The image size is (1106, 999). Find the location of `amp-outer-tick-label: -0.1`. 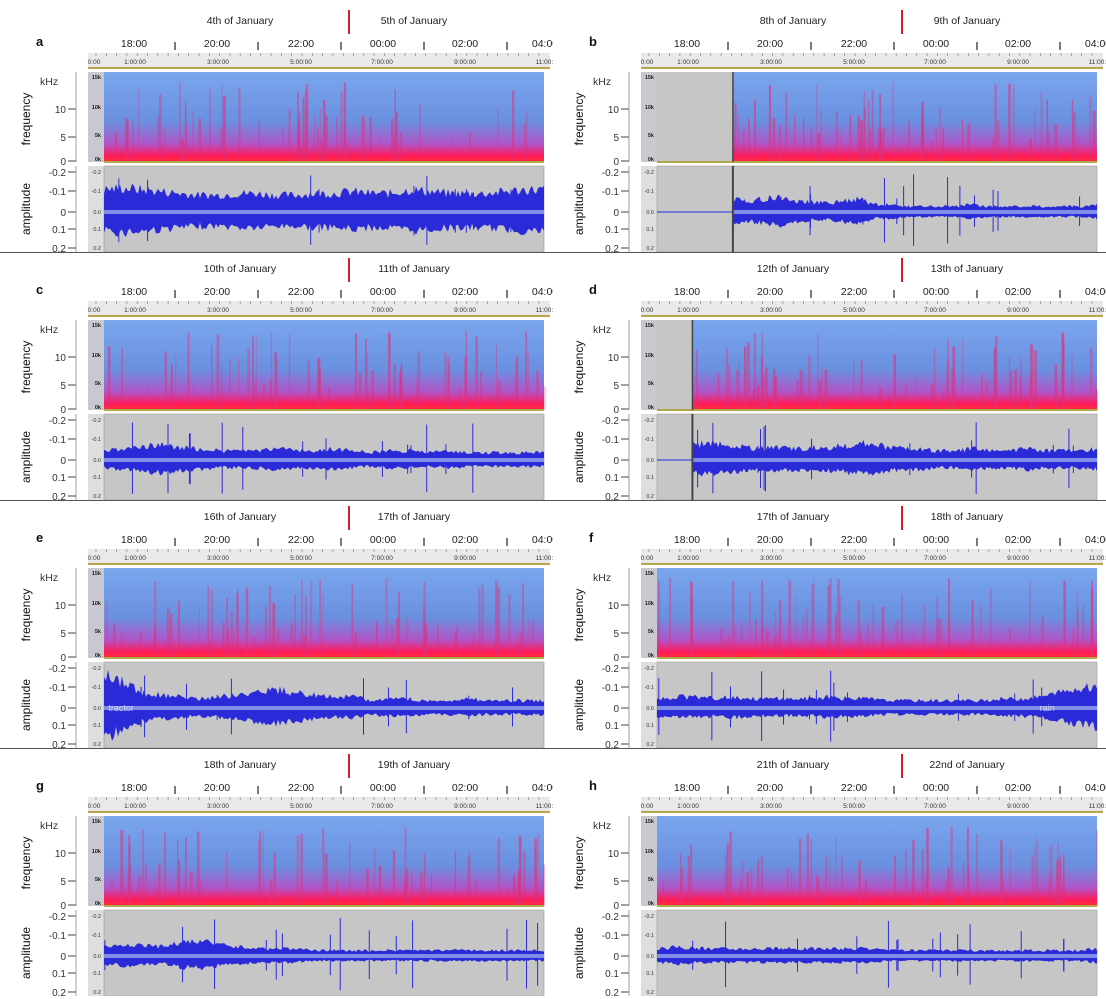

amp-outer-tick-label: -0.1 is located at coordinates (611, 936).